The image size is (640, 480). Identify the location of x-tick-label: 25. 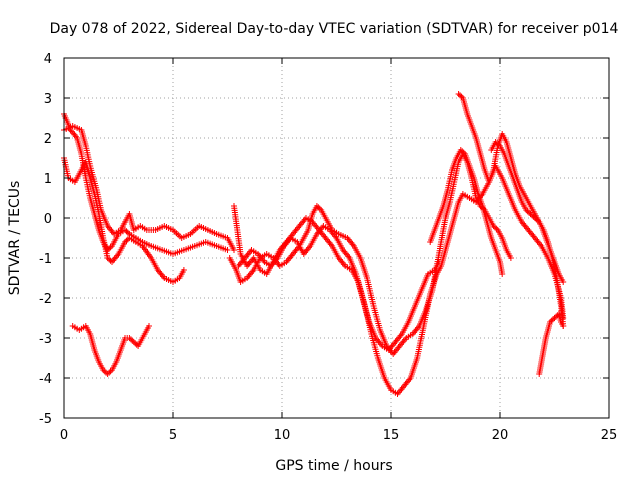
(609, 435).